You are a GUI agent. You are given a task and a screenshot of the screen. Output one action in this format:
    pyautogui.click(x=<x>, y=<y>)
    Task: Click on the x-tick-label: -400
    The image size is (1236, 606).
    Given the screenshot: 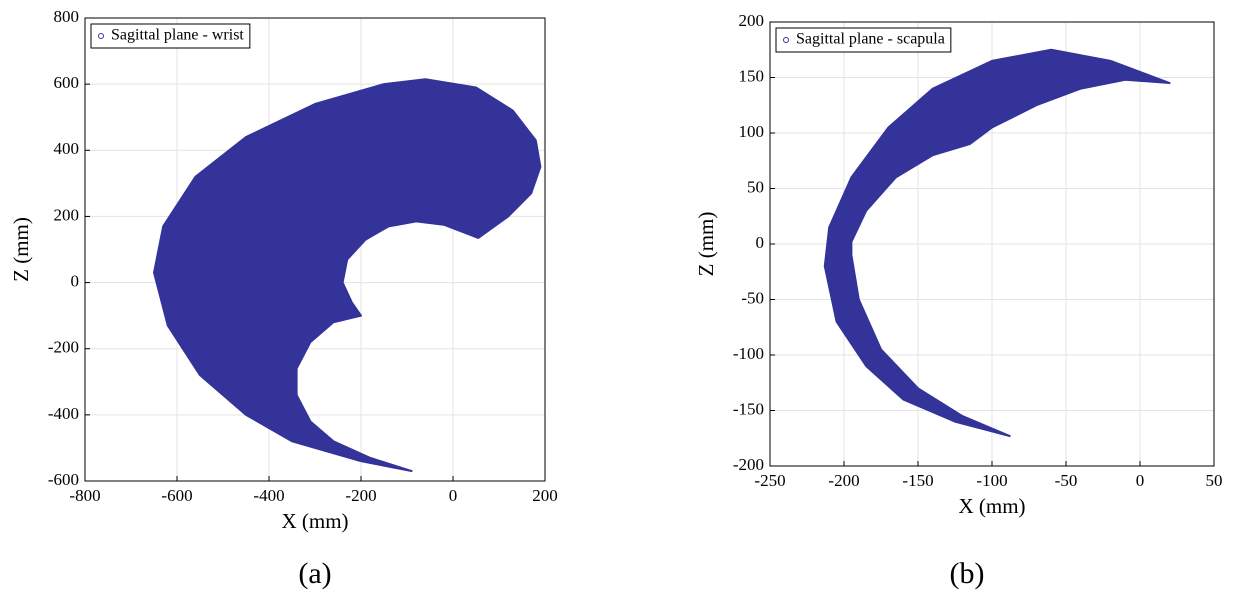 What is the action you would take?
    pyautogui.click(x=268, y=495)
    